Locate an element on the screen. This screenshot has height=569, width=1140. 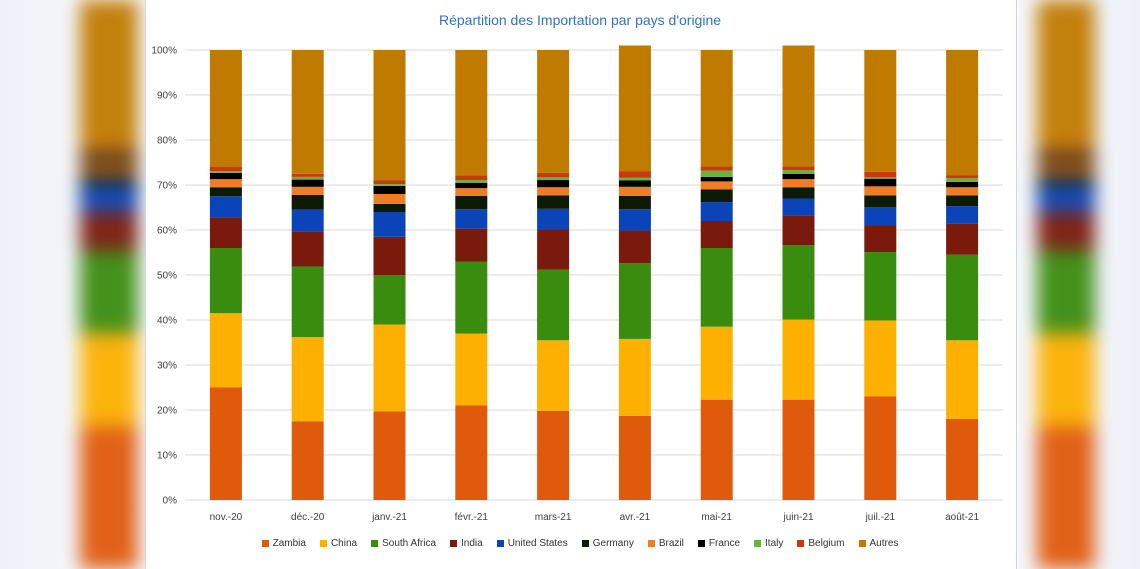
legend-label: France is located at coordinates (724, 543).